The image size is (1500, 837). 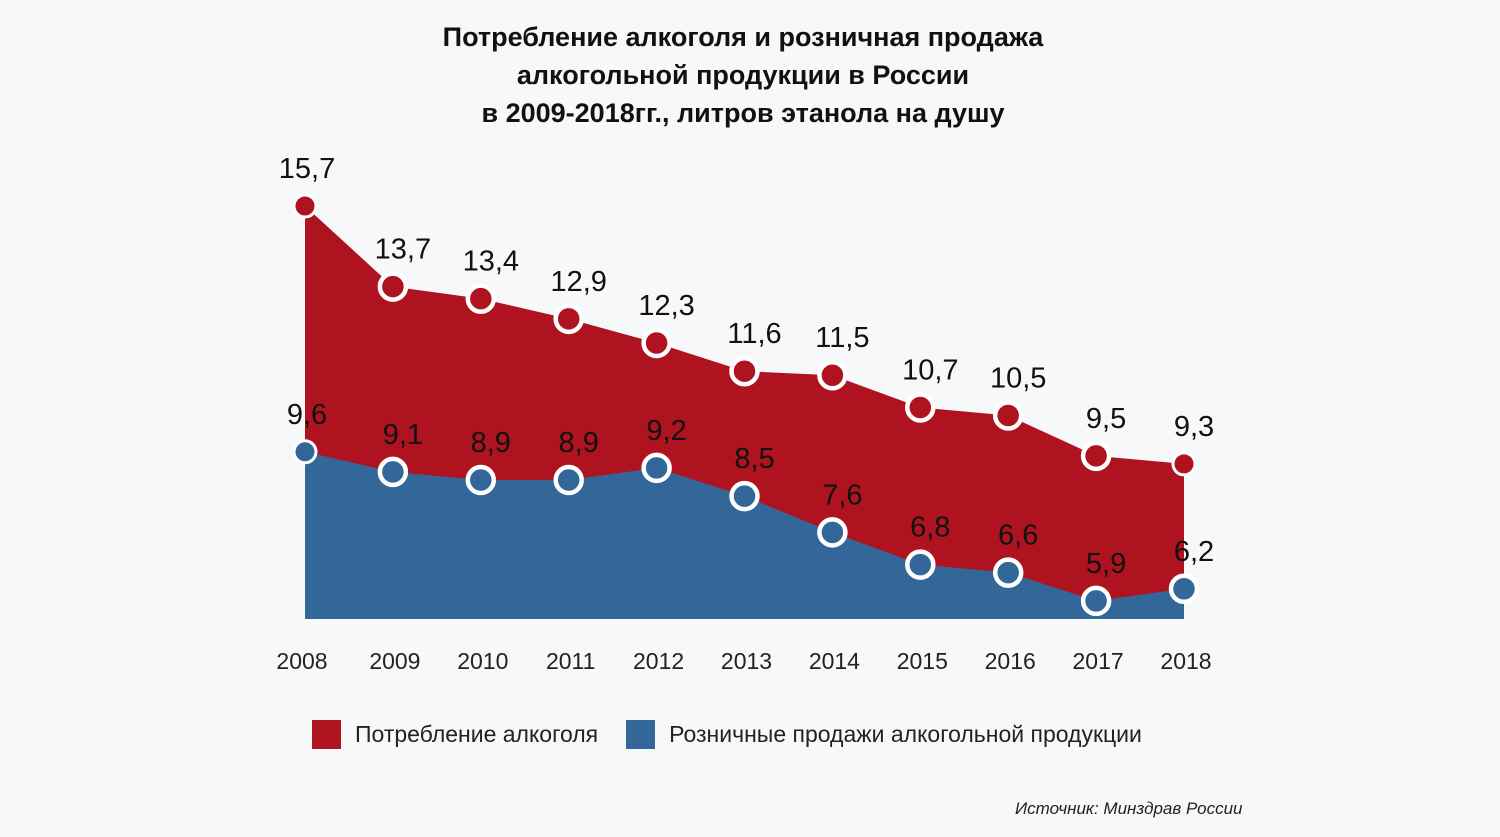 I want to click on value-label-retail-2011: 8,9, so click(x=579, y=443).